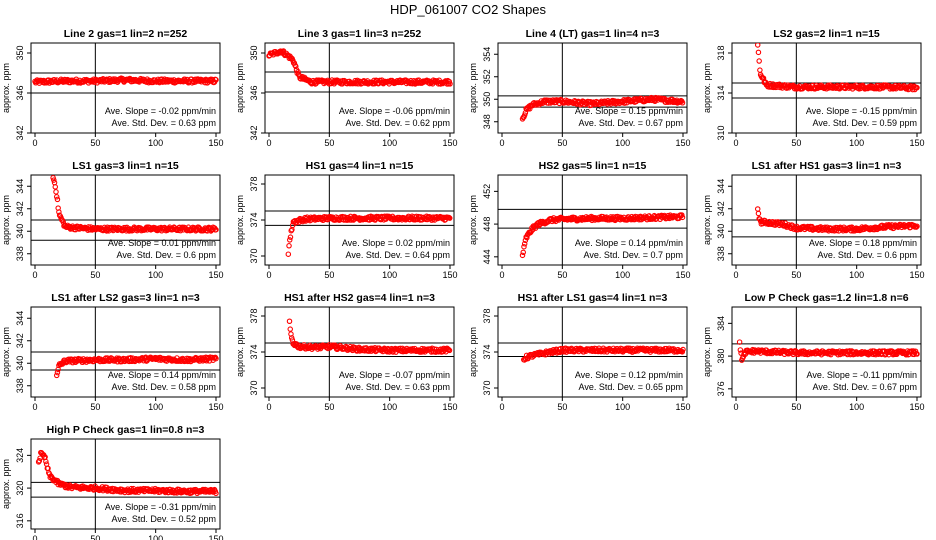 The height and width of the screenshot is (540, 936). What do you see at coordinates (721, 388) in the screenshot?
I see `y-tick-label: 376` at bounding box center [721, 388].